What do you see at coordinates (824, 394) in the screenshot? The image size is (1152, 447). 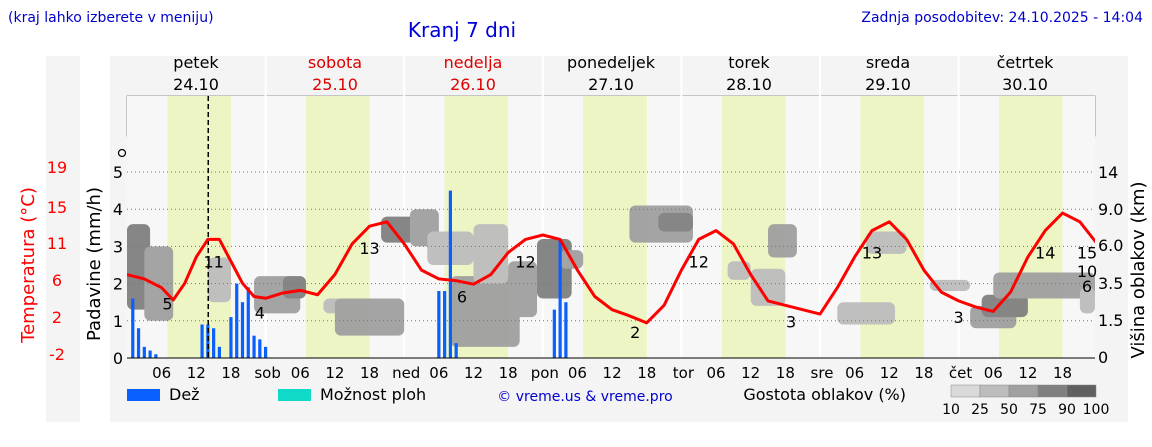 I see `cloud-density-legend-label: Gostota oblakov (%)` at bounding box center [824, 394].